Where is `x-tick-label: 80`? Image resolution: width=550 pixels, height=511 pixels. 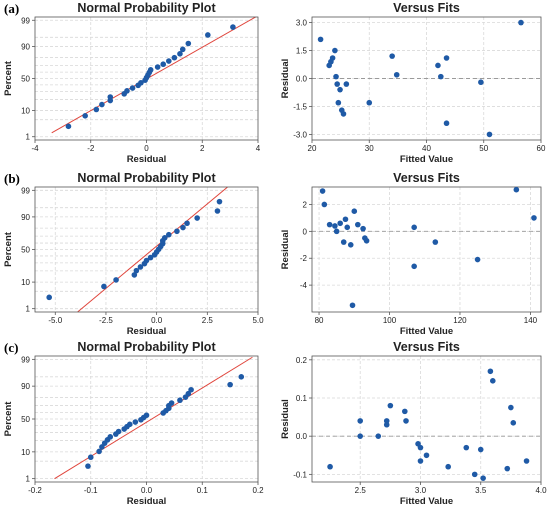
x-tick-label: 80 is located at coordinates (319, 320).